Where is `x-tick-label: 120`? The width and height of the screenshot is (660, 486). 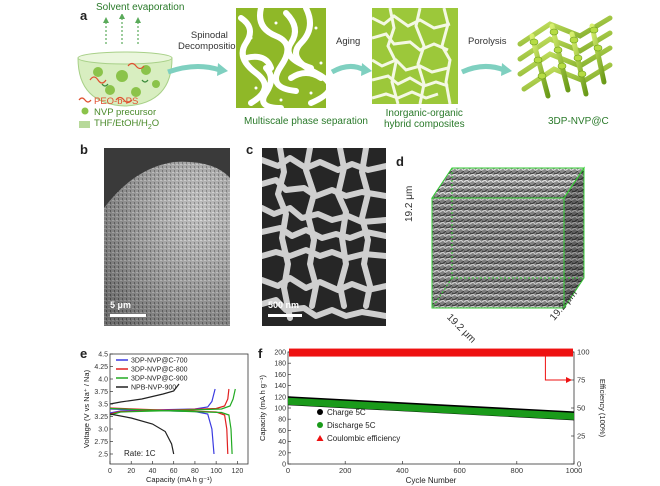 x-tick-label: 120 is located at coordinates (238, 471).